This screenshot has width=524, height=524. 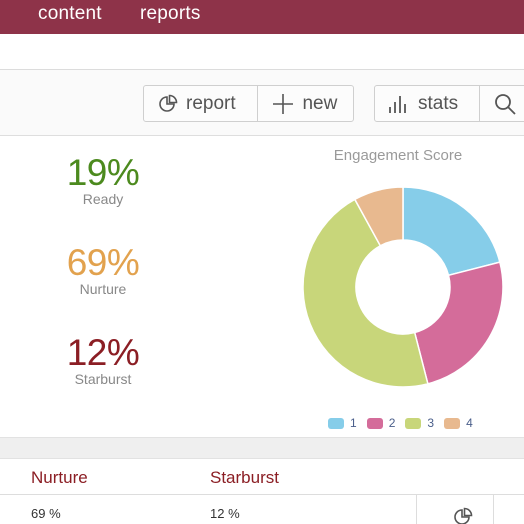 I want to click on engagement-donut-chart, so click(x=403, y=287).